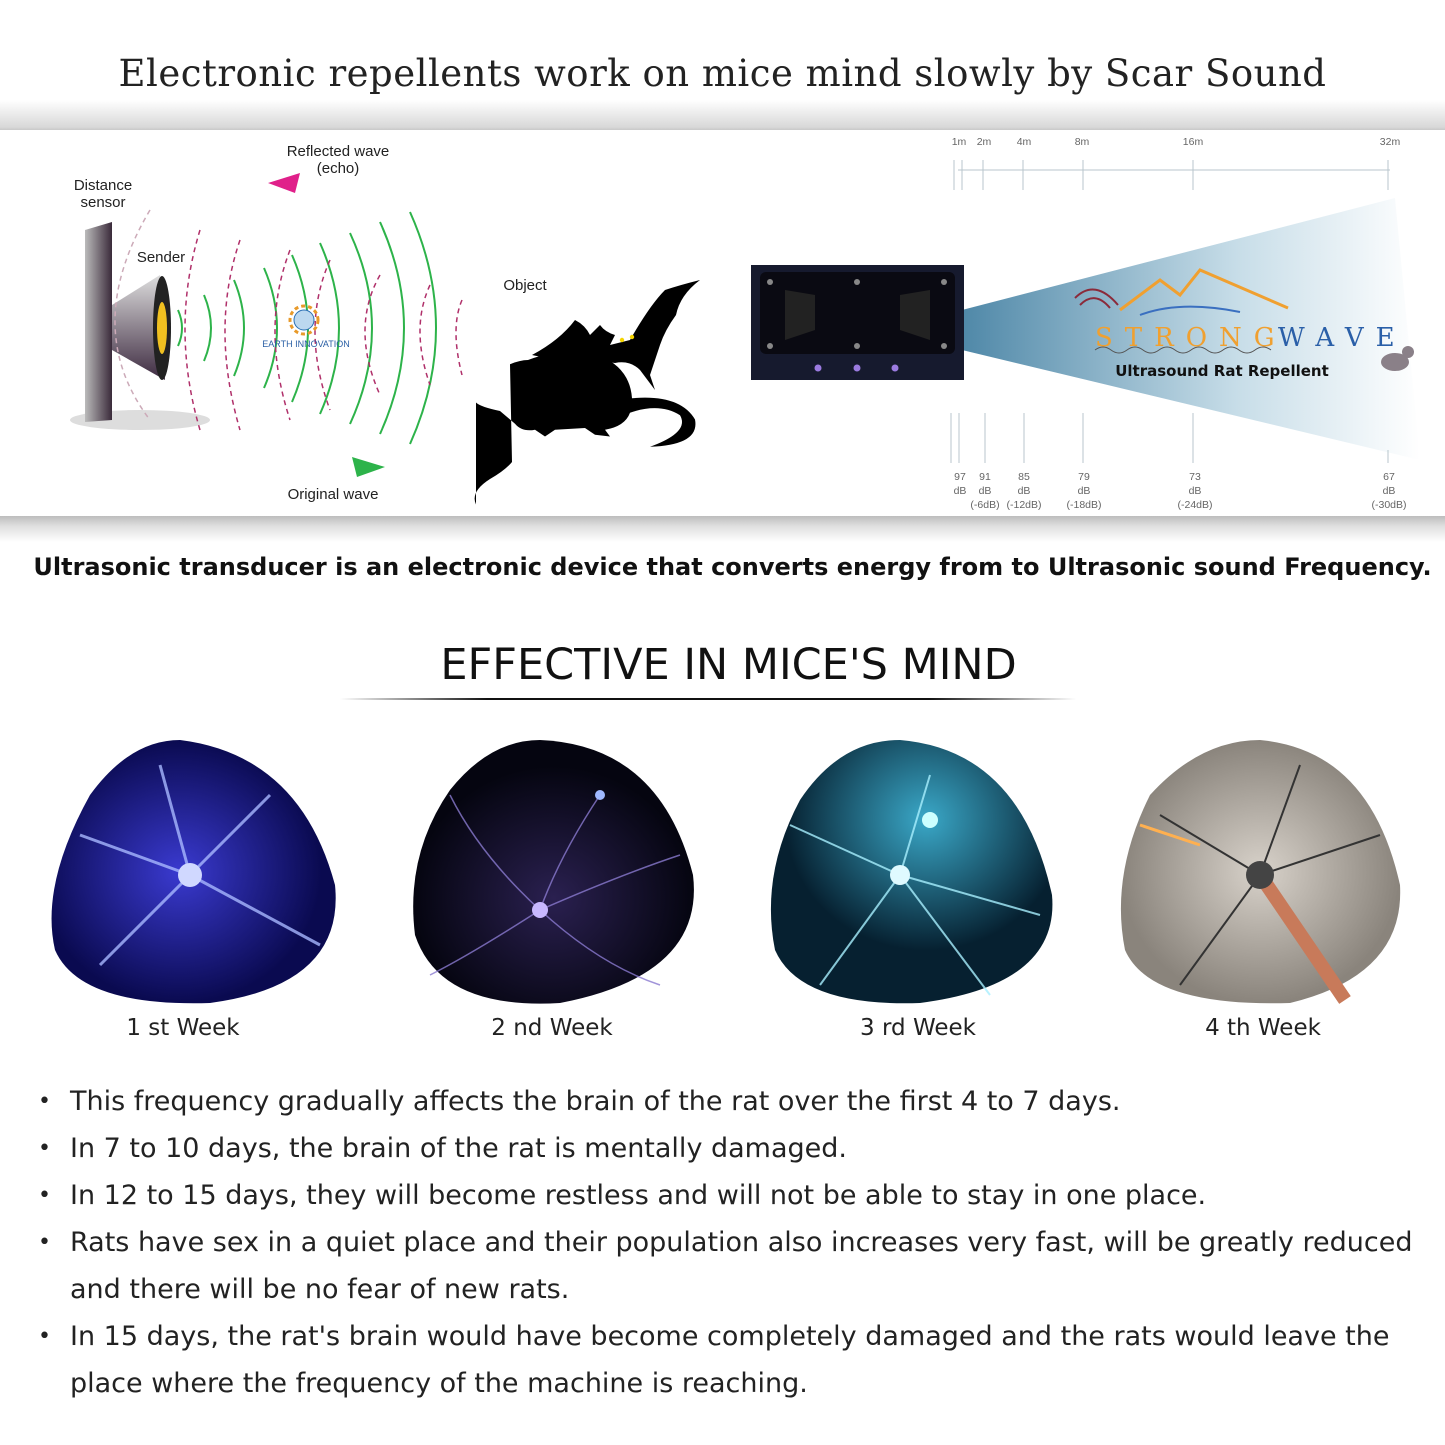 The width and height of the screenshot is (1445, 1445). I want to click on db-level: 73 dB (-24dB), so click(1195, 491).